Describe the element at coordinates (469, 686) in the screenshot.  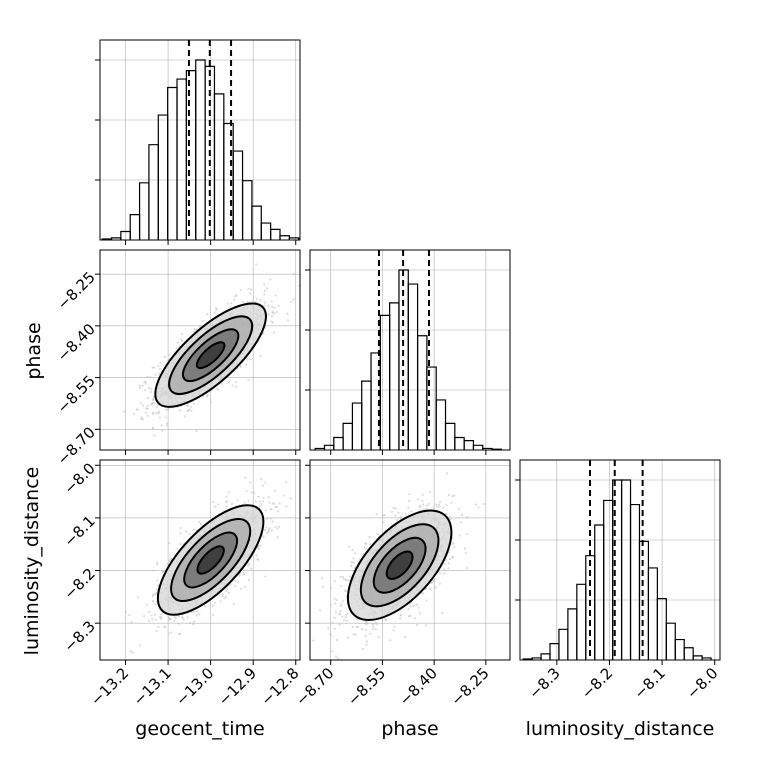
I see `xtick-label-phase: −8.25` at that location.